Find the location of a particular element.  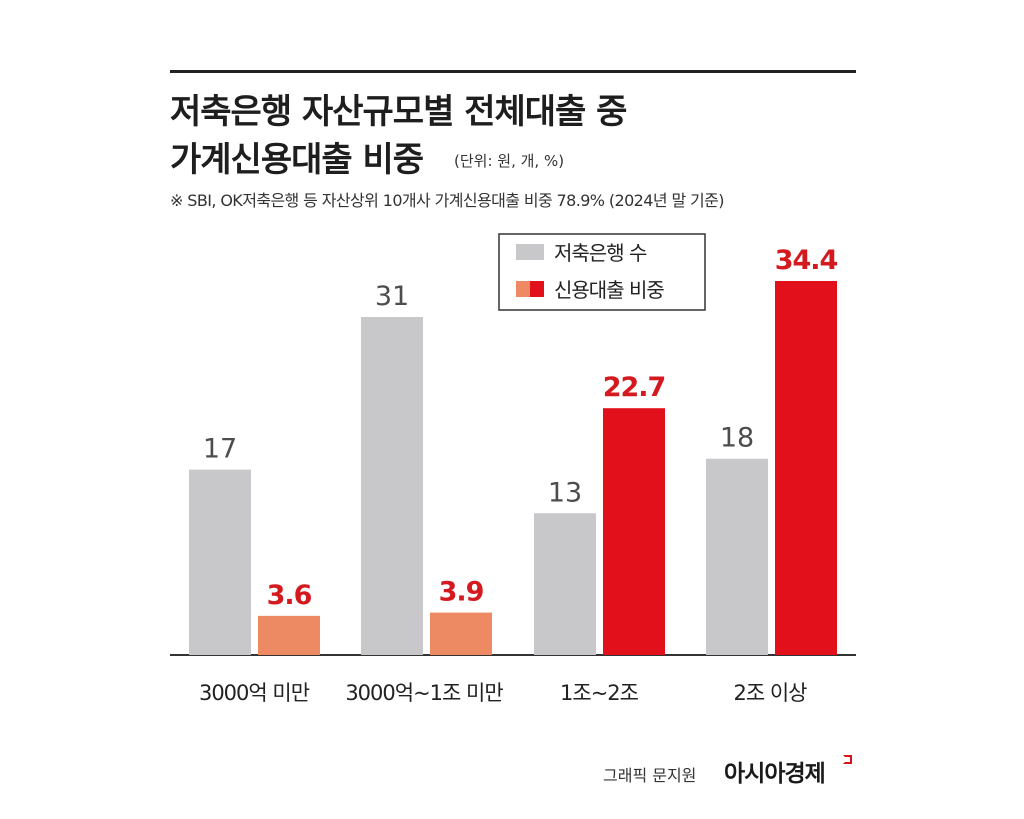

legend-label-credit-loan-share: 신용대출 비중 is located at coordinates (609, 290).